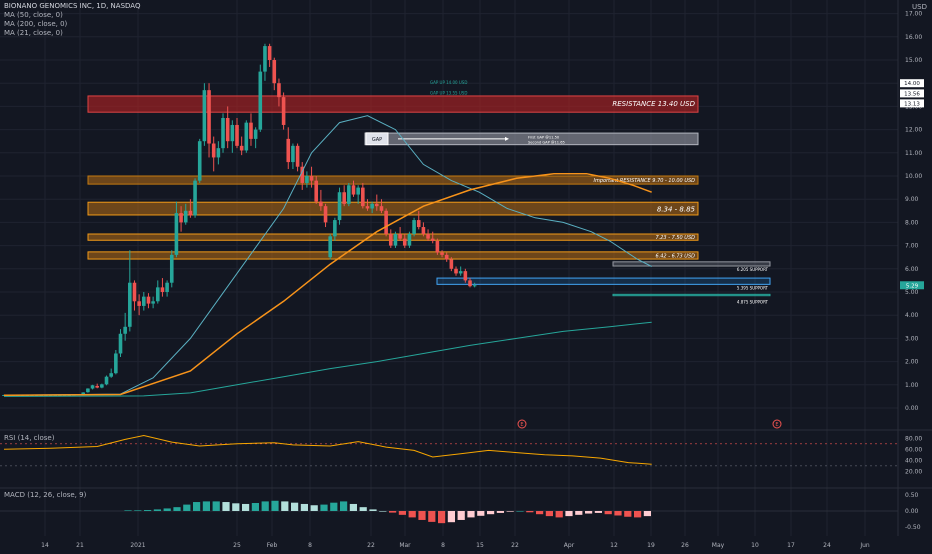 The height and width of the screenshot is (554, 932). Describe the element at coordinates (33, 33) in the screenshot. I see `indicator-ma21-label: MA (21, close, 0)` at that location.